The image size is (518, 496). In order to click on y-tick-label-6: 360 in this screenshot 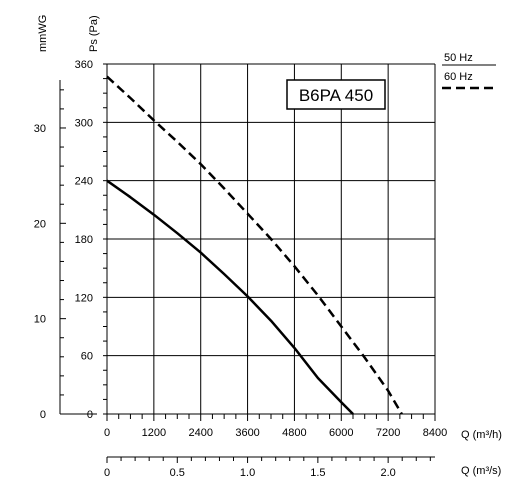, I will do `click(84, 65)`.